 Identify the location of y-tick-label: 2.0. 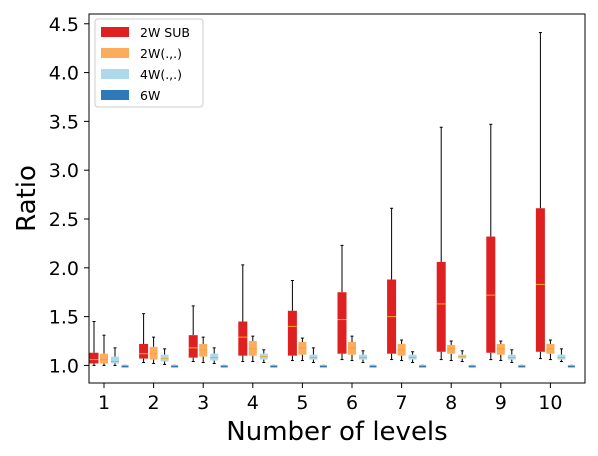
(64, 269).